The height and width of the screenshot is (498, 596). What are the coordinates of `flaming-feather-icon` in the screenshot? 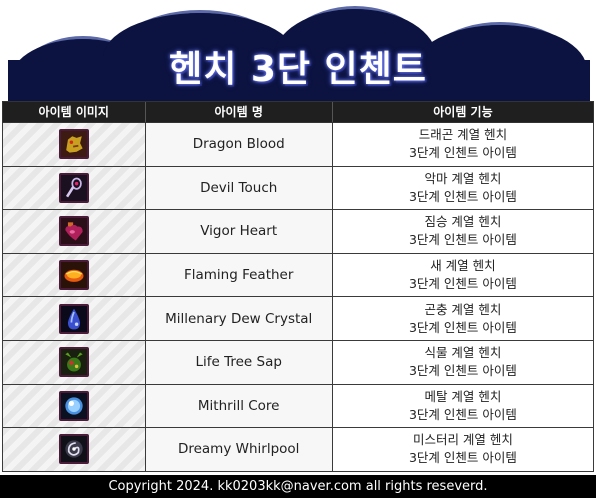 It's located at (73, 275).